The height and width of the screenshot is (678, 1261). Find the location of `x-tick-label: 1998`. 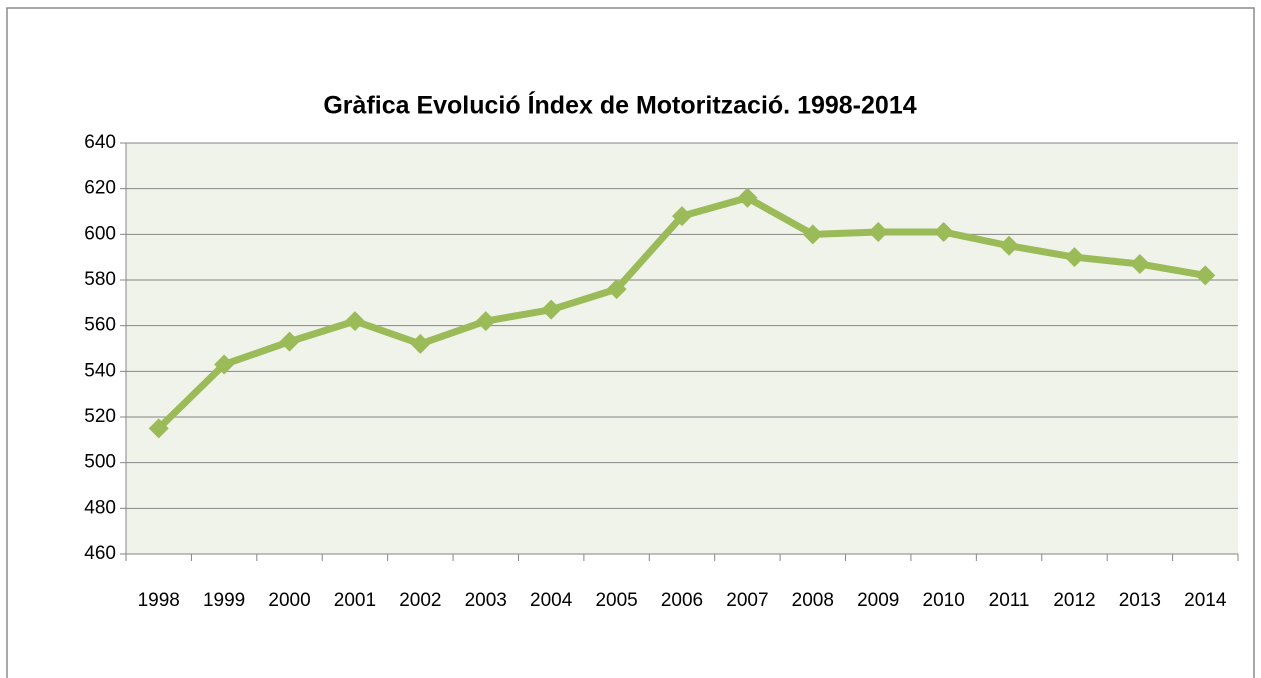

x-tick-label: 1998 is located at coordinates (159, 600).